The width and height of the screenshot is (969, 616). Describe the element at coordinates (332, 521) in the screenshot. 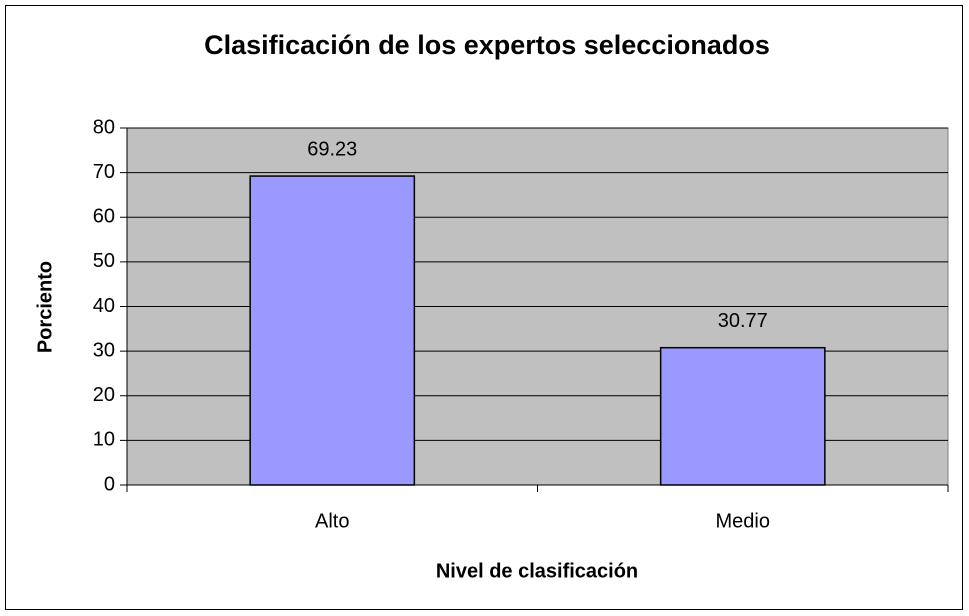

I see `x-tick-label: Alto` at that location.